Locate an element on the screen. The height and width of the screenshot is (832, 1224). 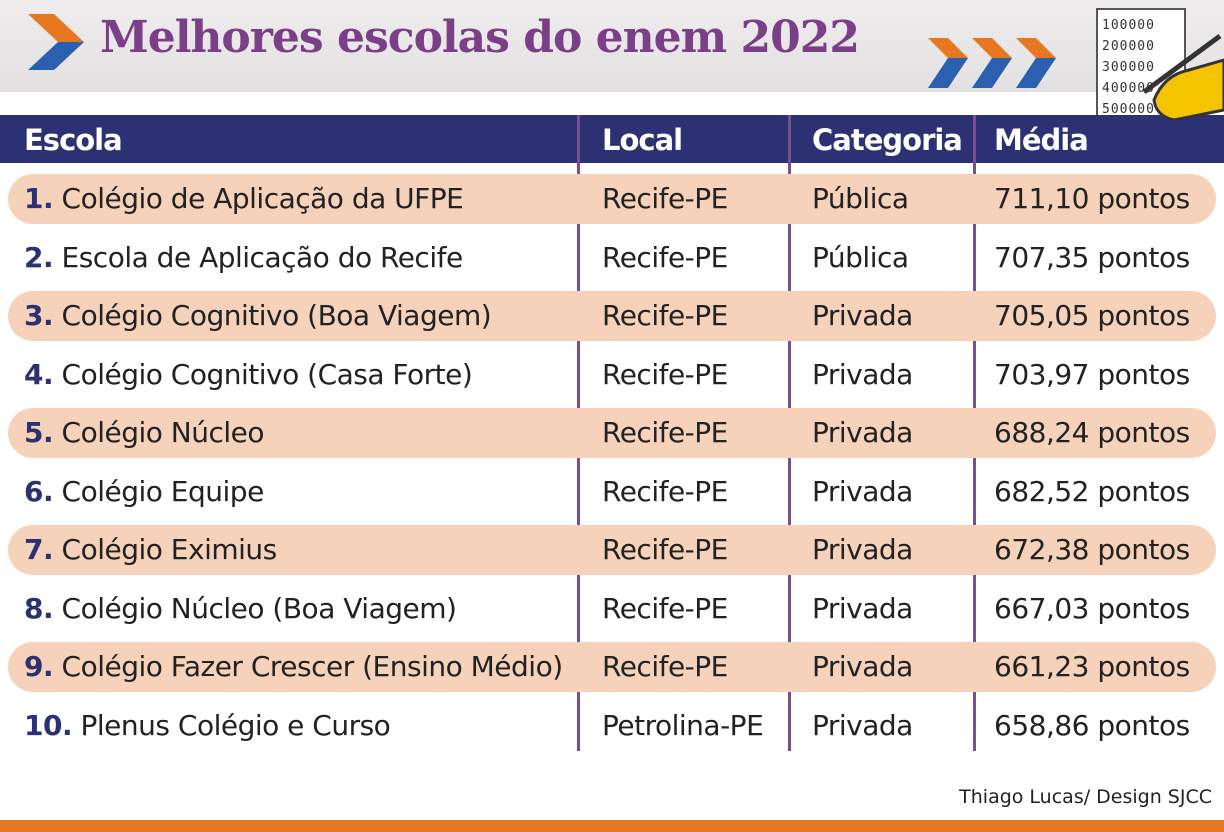
column-header: Categoria is located at coordinates (887, 140).